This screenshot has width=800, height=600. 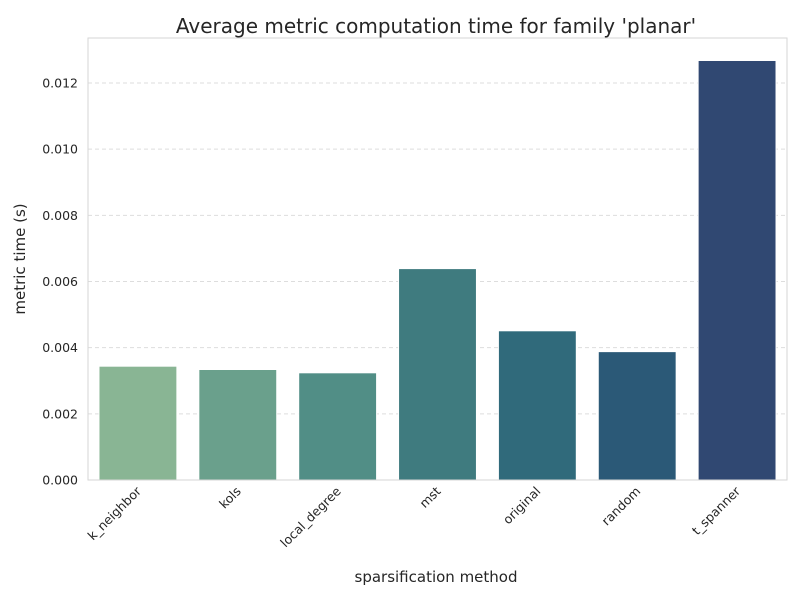 What do you see at coordinates (60, 82) in the screenshot?
I see `y-tick-label: 0.012` at bounding box center [60, 82].